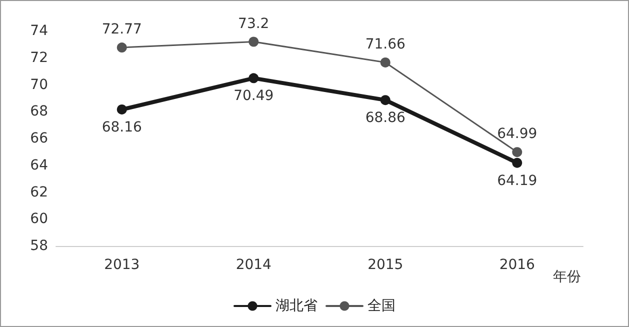 This screenshot has width=629, height=327. Describe the element at coordinates (254, 96) in the screenshot. I see `data-label: 70.49` at that location.